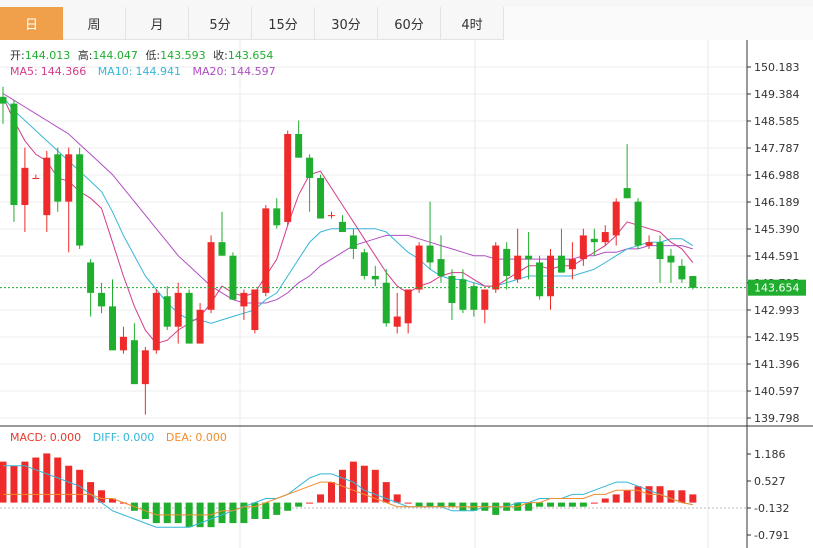  Describe the element at coordinates (658, 23) in the screenshot. I see `tab-bar-filler` at that location.